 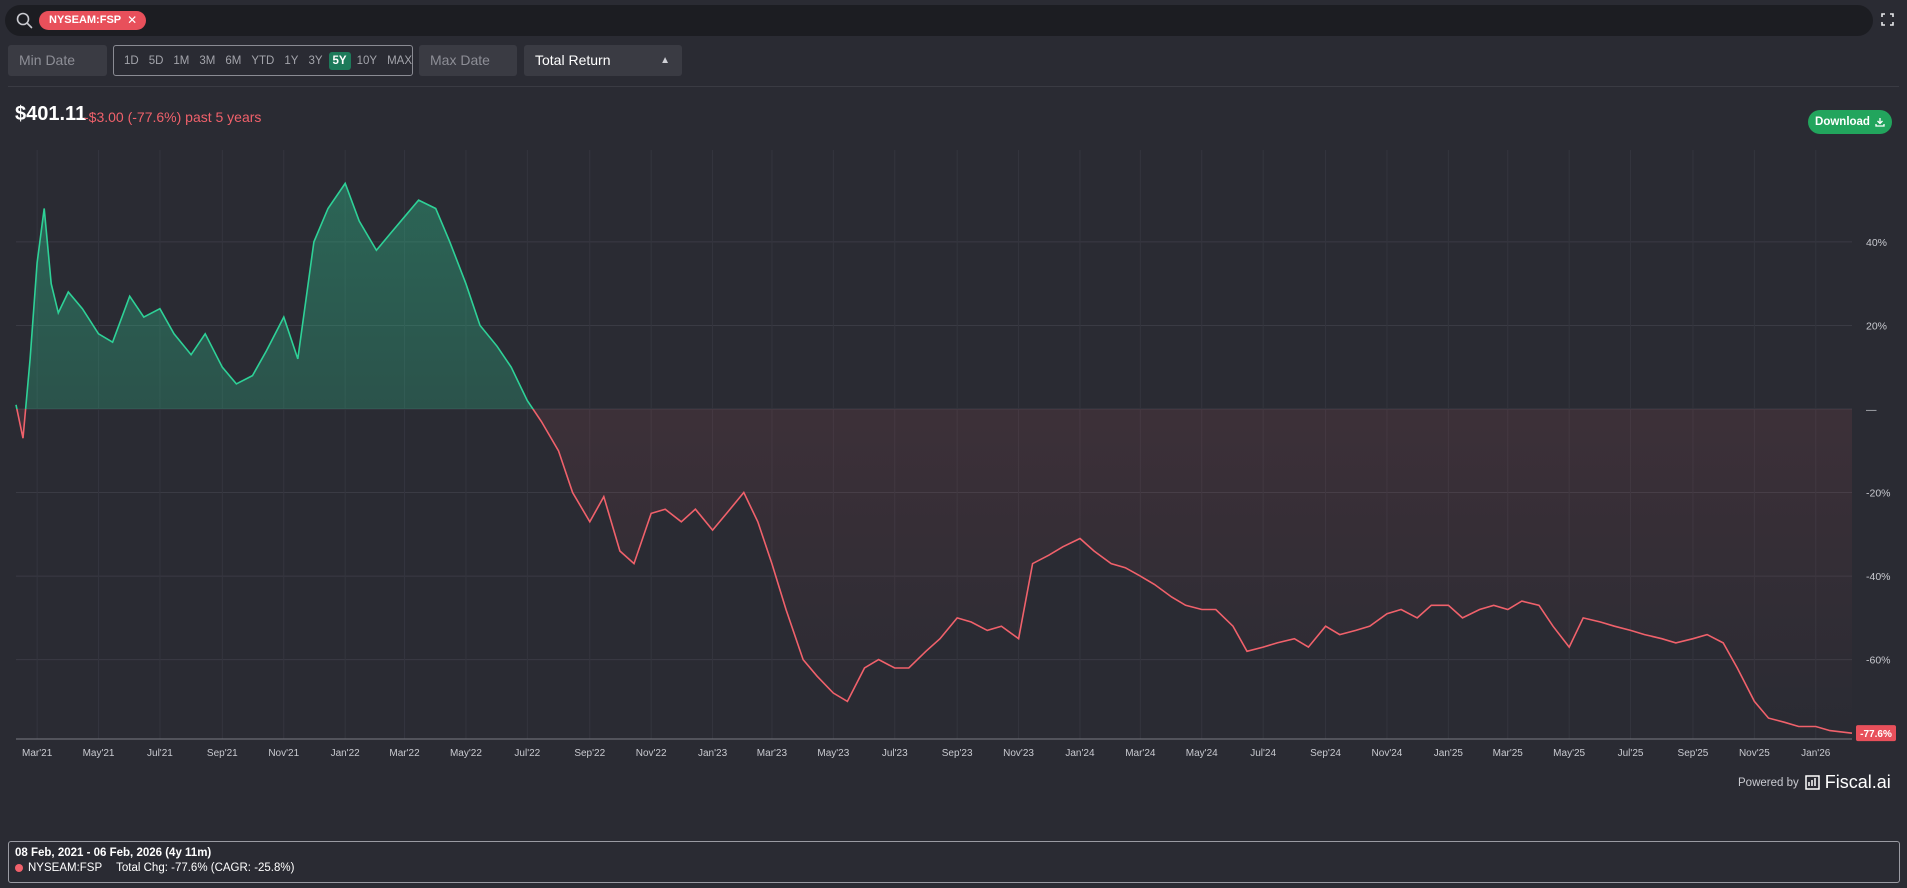 What do you see at coordinates (65, 868) in the screenshot?
I see `legend-ticker: NYSEAM:FSP` at bounding box center [65, 868].